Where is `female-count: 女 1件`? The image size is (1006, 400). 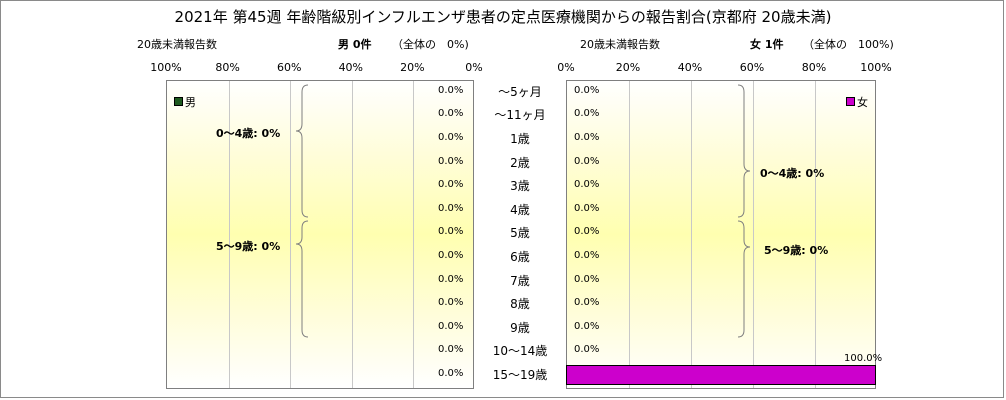 female-count: 女 1件 is located at coordinates (767, 44).